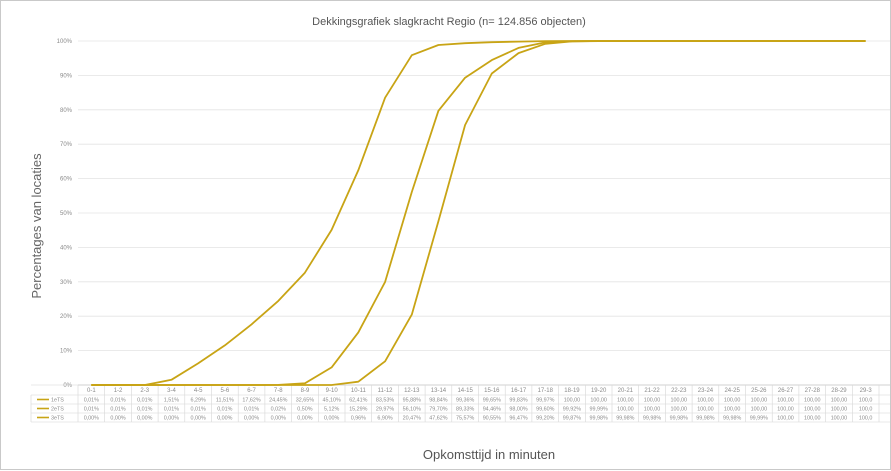  What do you see at coordinates (412, 419) in the screenshot?
I see `data-table-cell: 20,47%` at bounding box center [412, 419].